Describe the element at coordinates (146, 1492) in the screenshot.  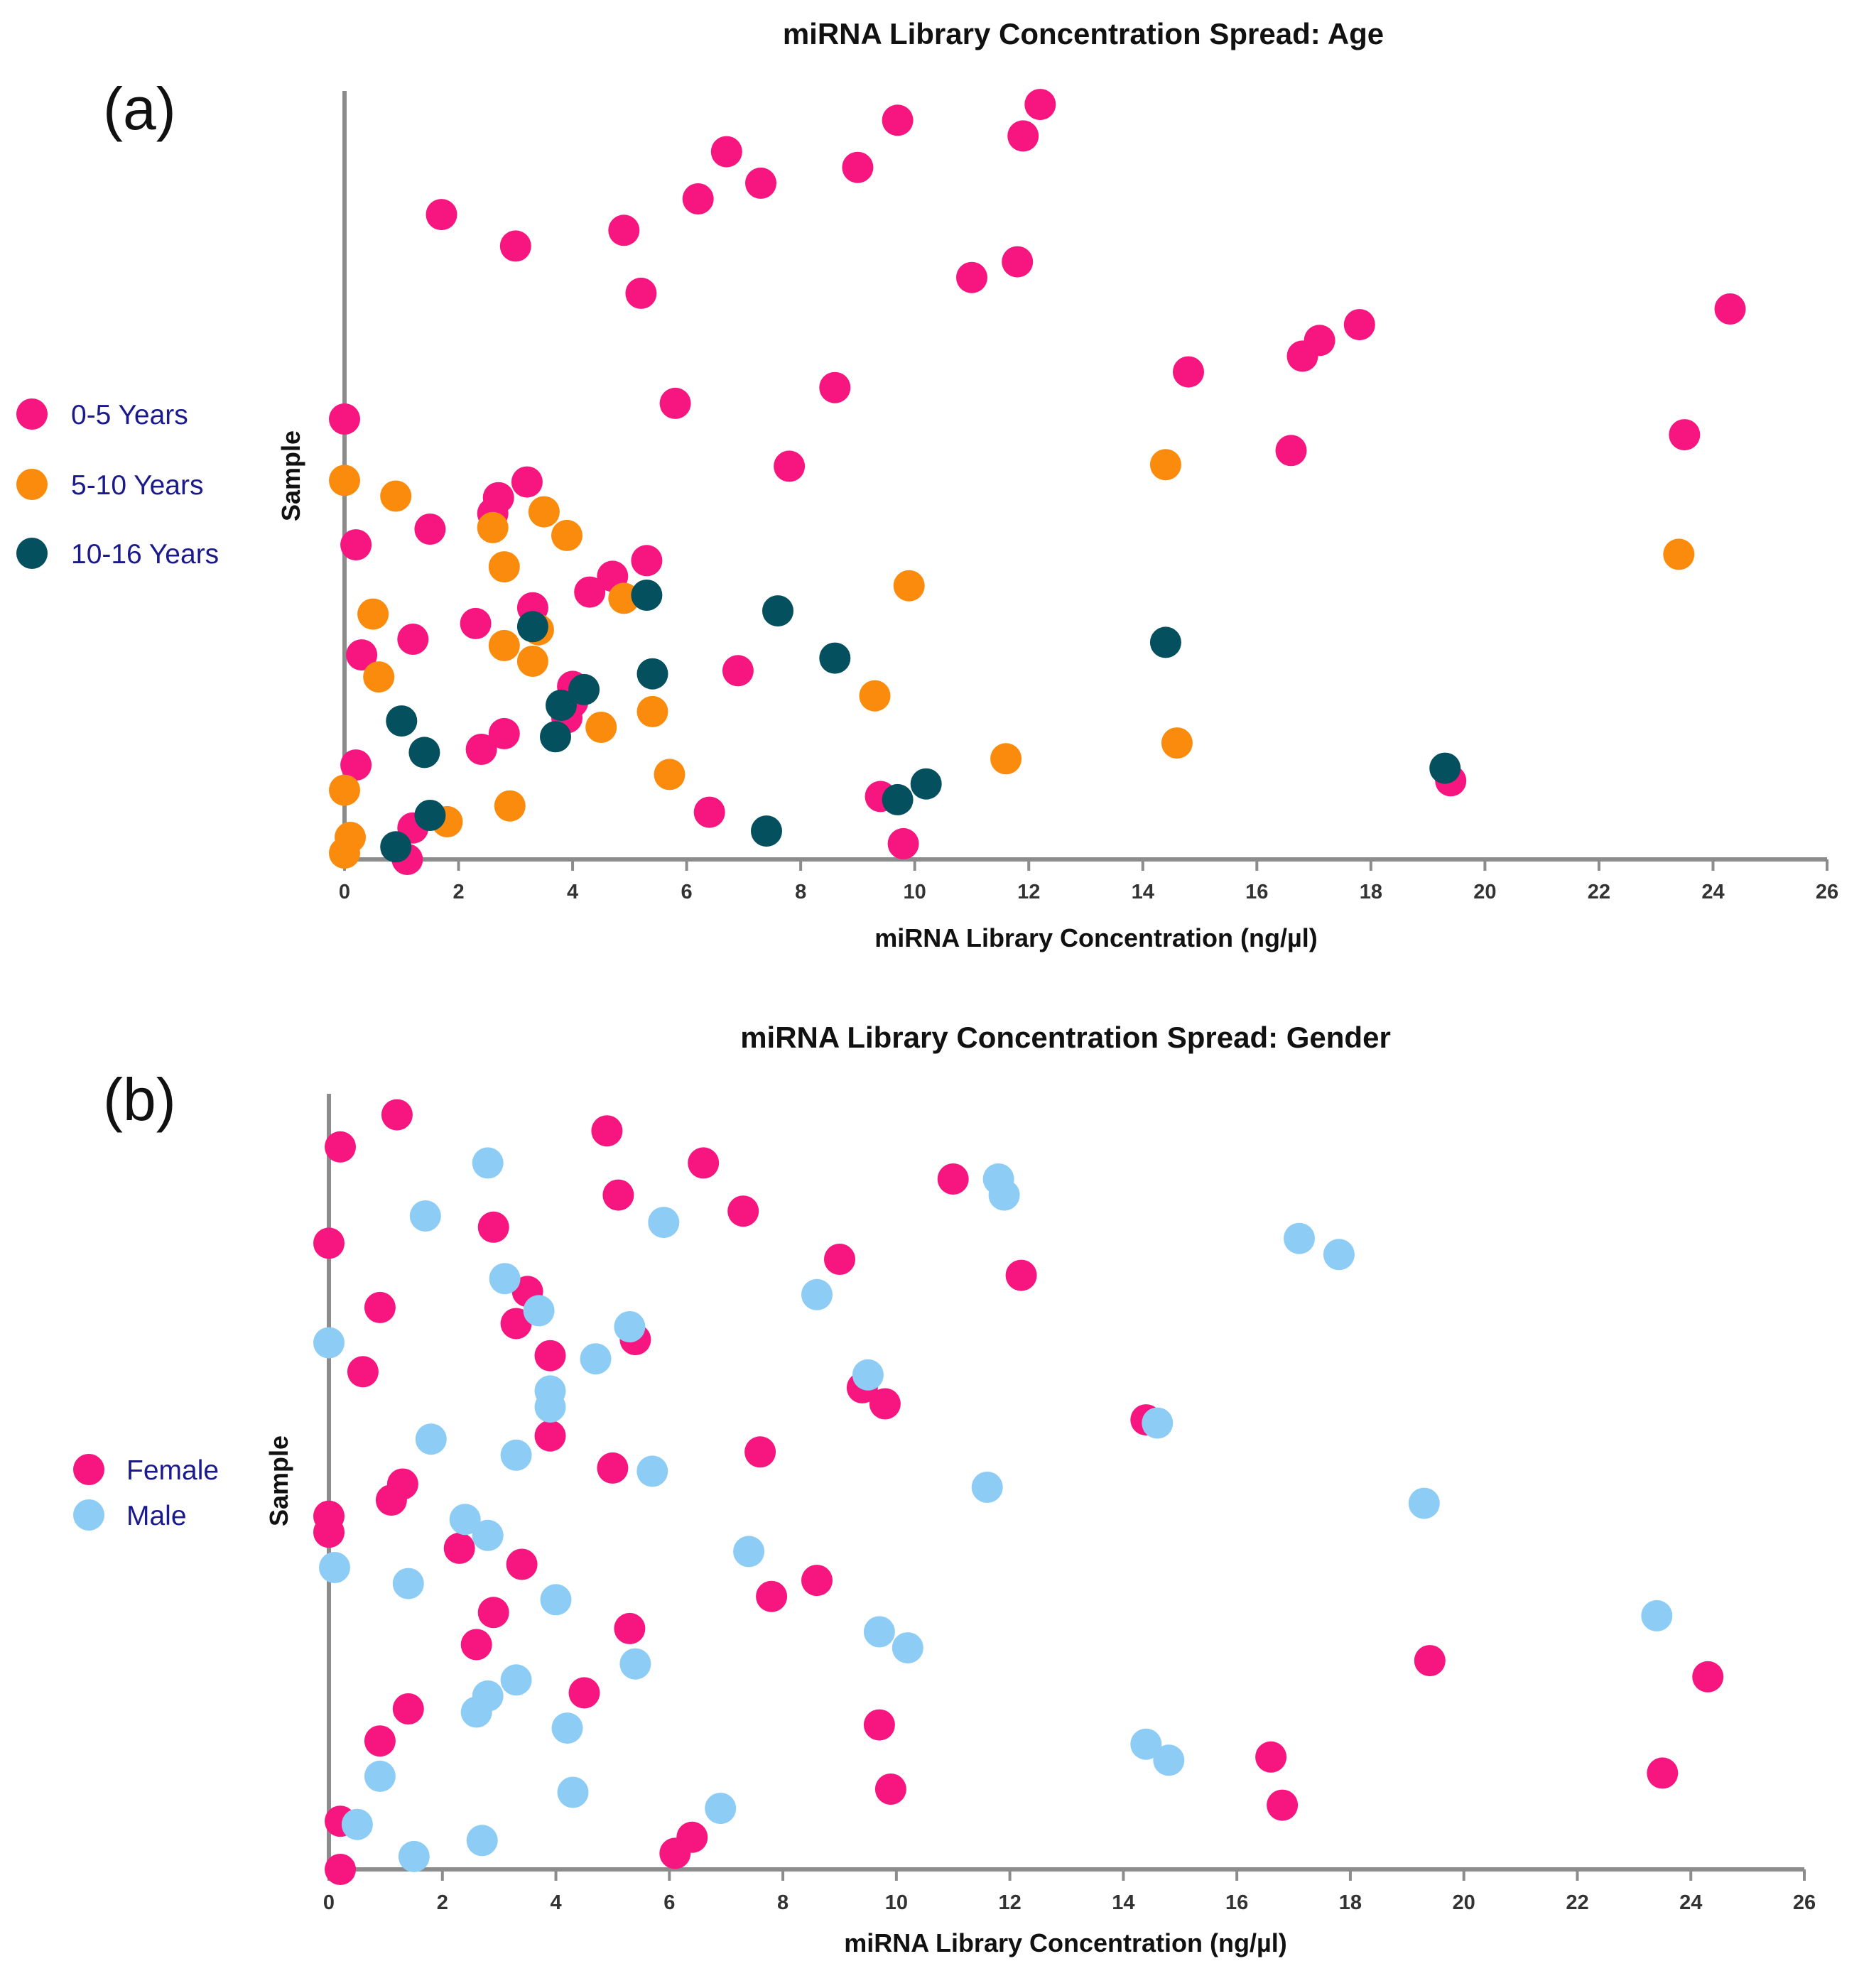
I see `legend-gender: Female Male` at that location.